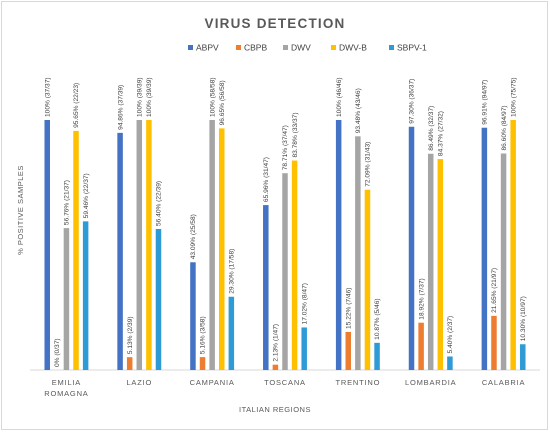 The image size is (550, 432). What do you see at coordinates (301, 48) in the screenshot?
I see `legend-label-dwv: DWV` at bounding box center [301, 48].